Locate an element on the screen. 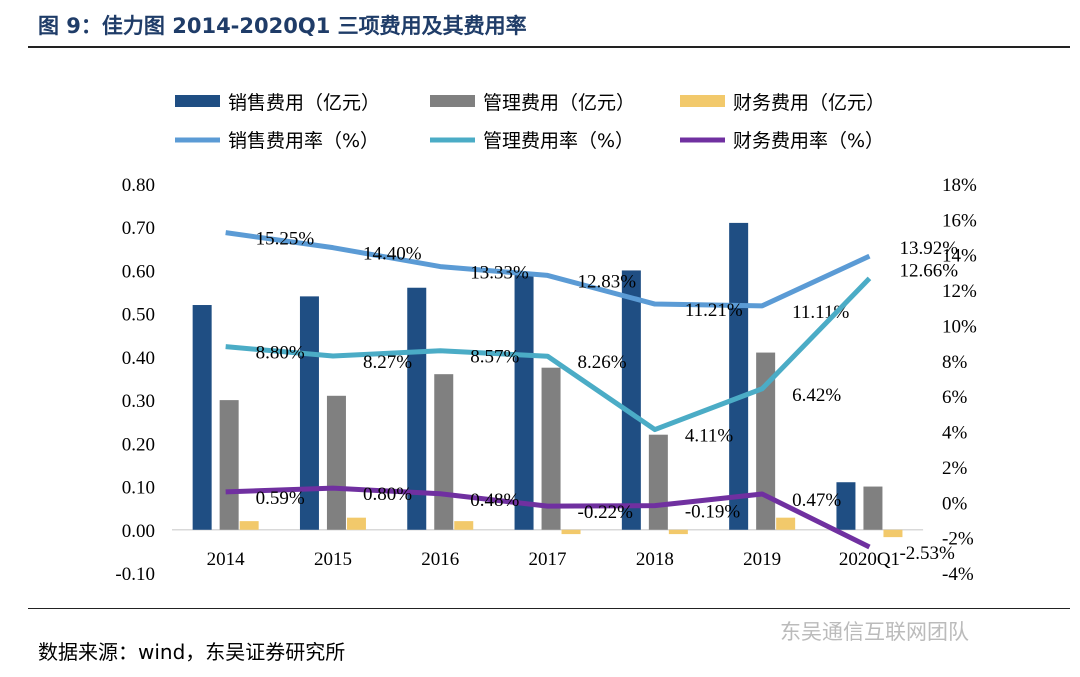 The height and width of the screenshot is (677, 1080). data-label: 0.48% is located at coordinates (494, 500).